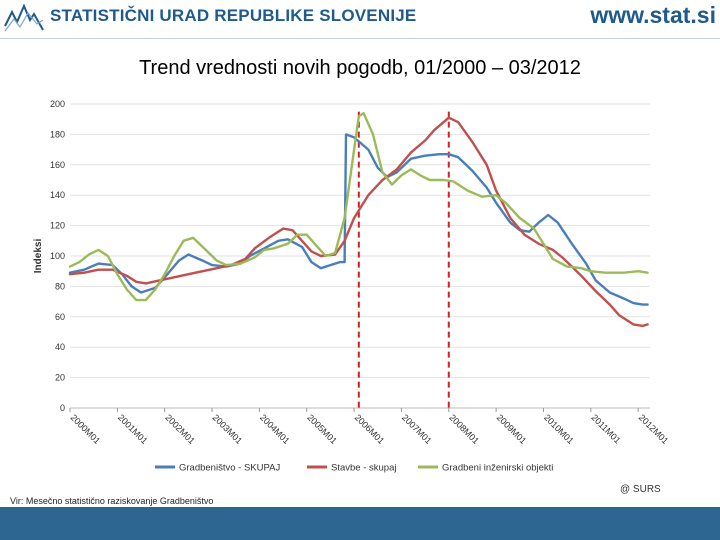 The height and width of the screenshot is (540, 720). What do you see at coordinates (180, 429) in the screenshot?
I see `x-tick-label: 2002M01` at bounding box center [180, 429].